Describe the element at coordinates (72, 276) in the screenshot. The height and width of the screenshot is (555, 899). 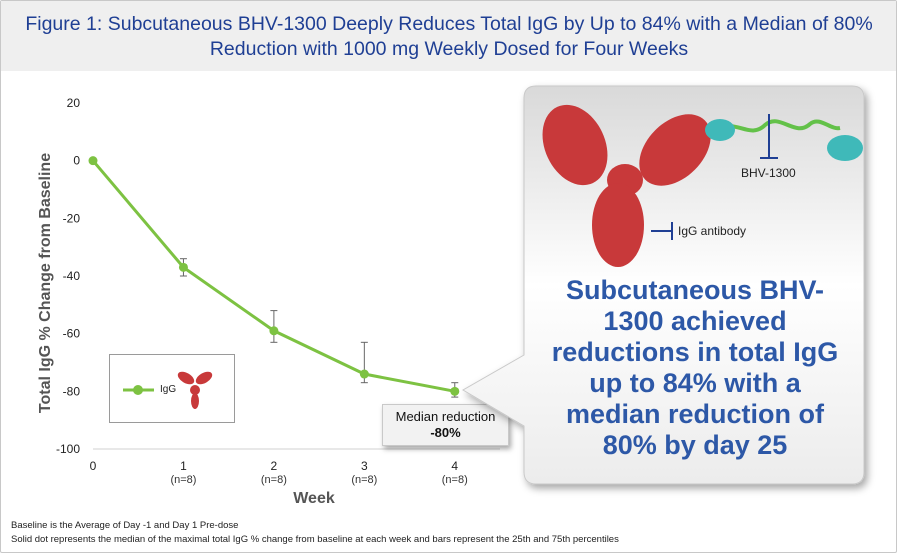
I see `y-tick-label: -40` at that location.